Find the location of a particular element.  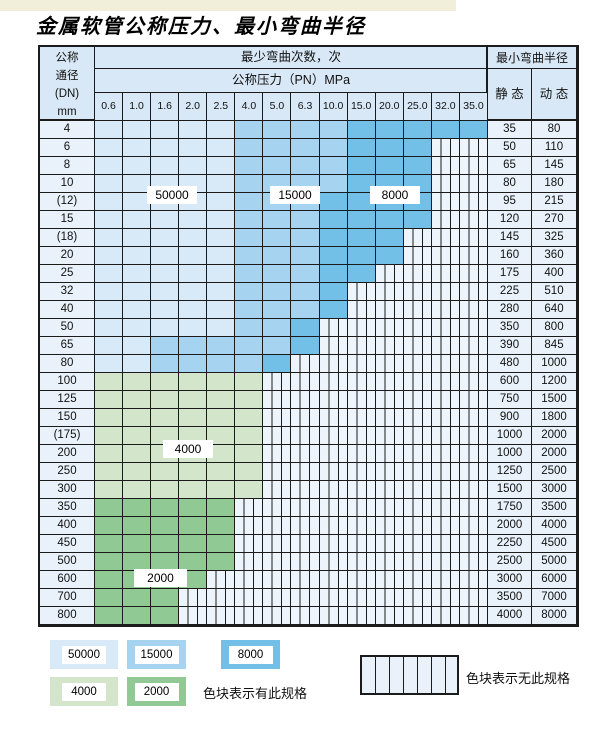

legend-swatch-8000: 8000 is located at coordinates (250, 654).